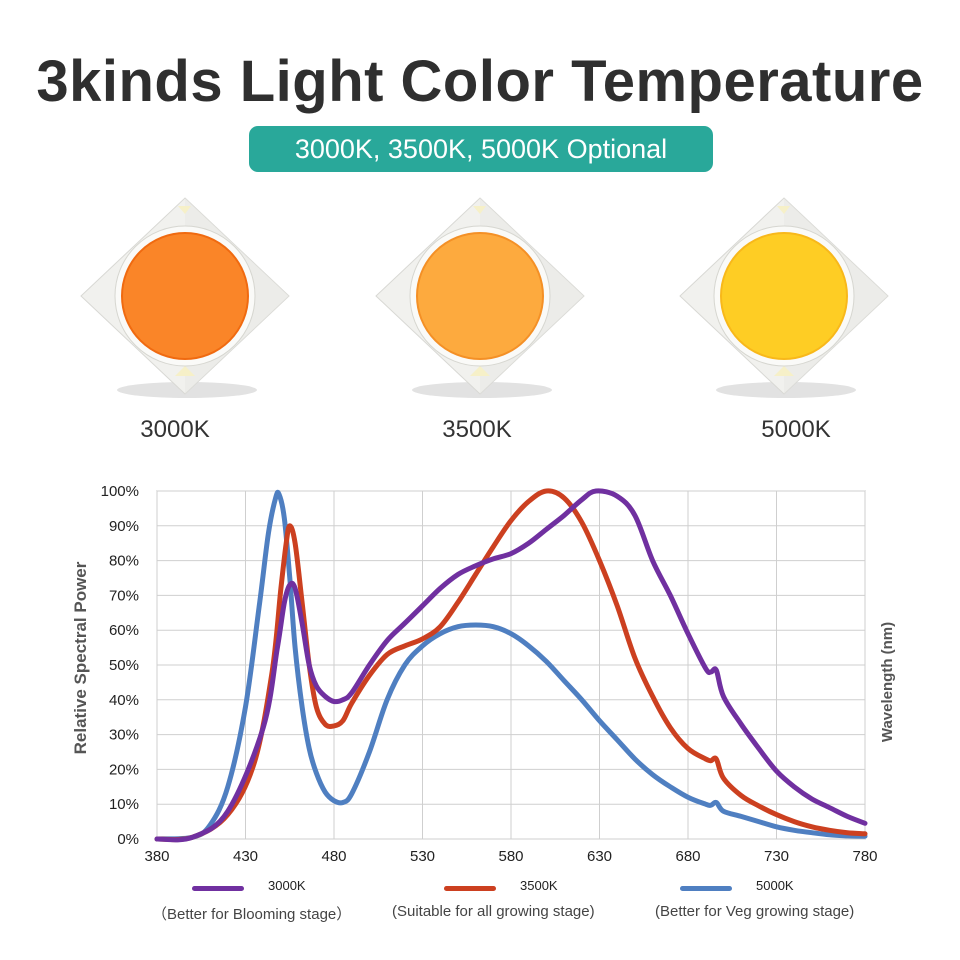 The height and width of the screenshot is (960, 960). What do you see at coordinates (124, 630) in the screenshot?
I see `y-tick-label: 60%` at bounding box center [124, 630].